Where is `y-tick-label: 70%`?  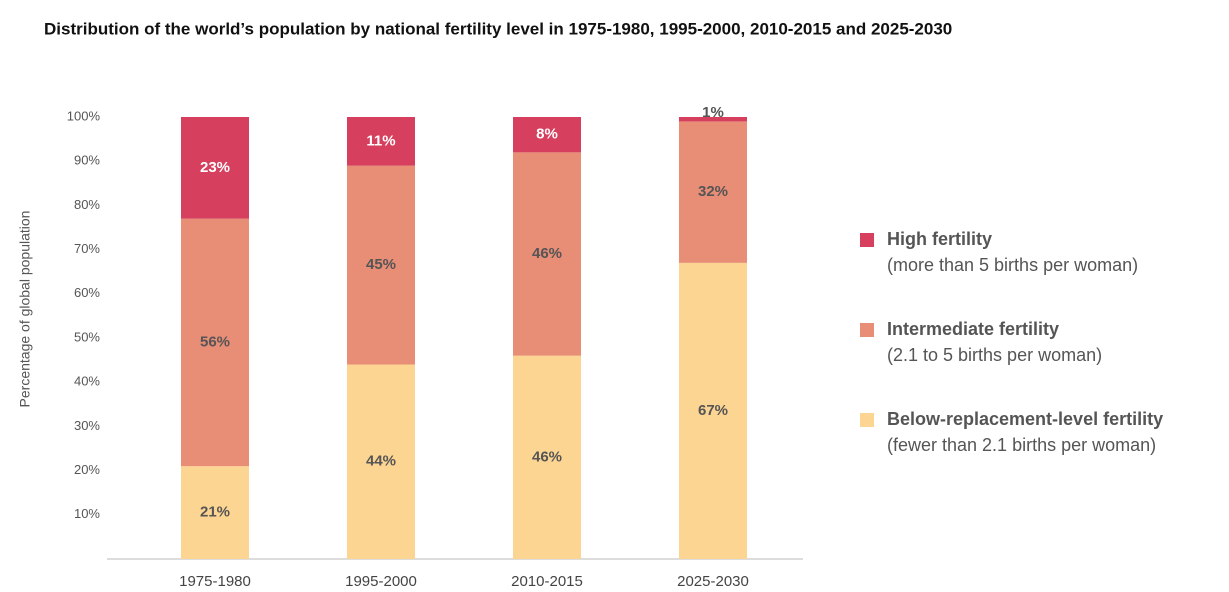
y-tick-label: 70% is located at coordinates (87, 248).